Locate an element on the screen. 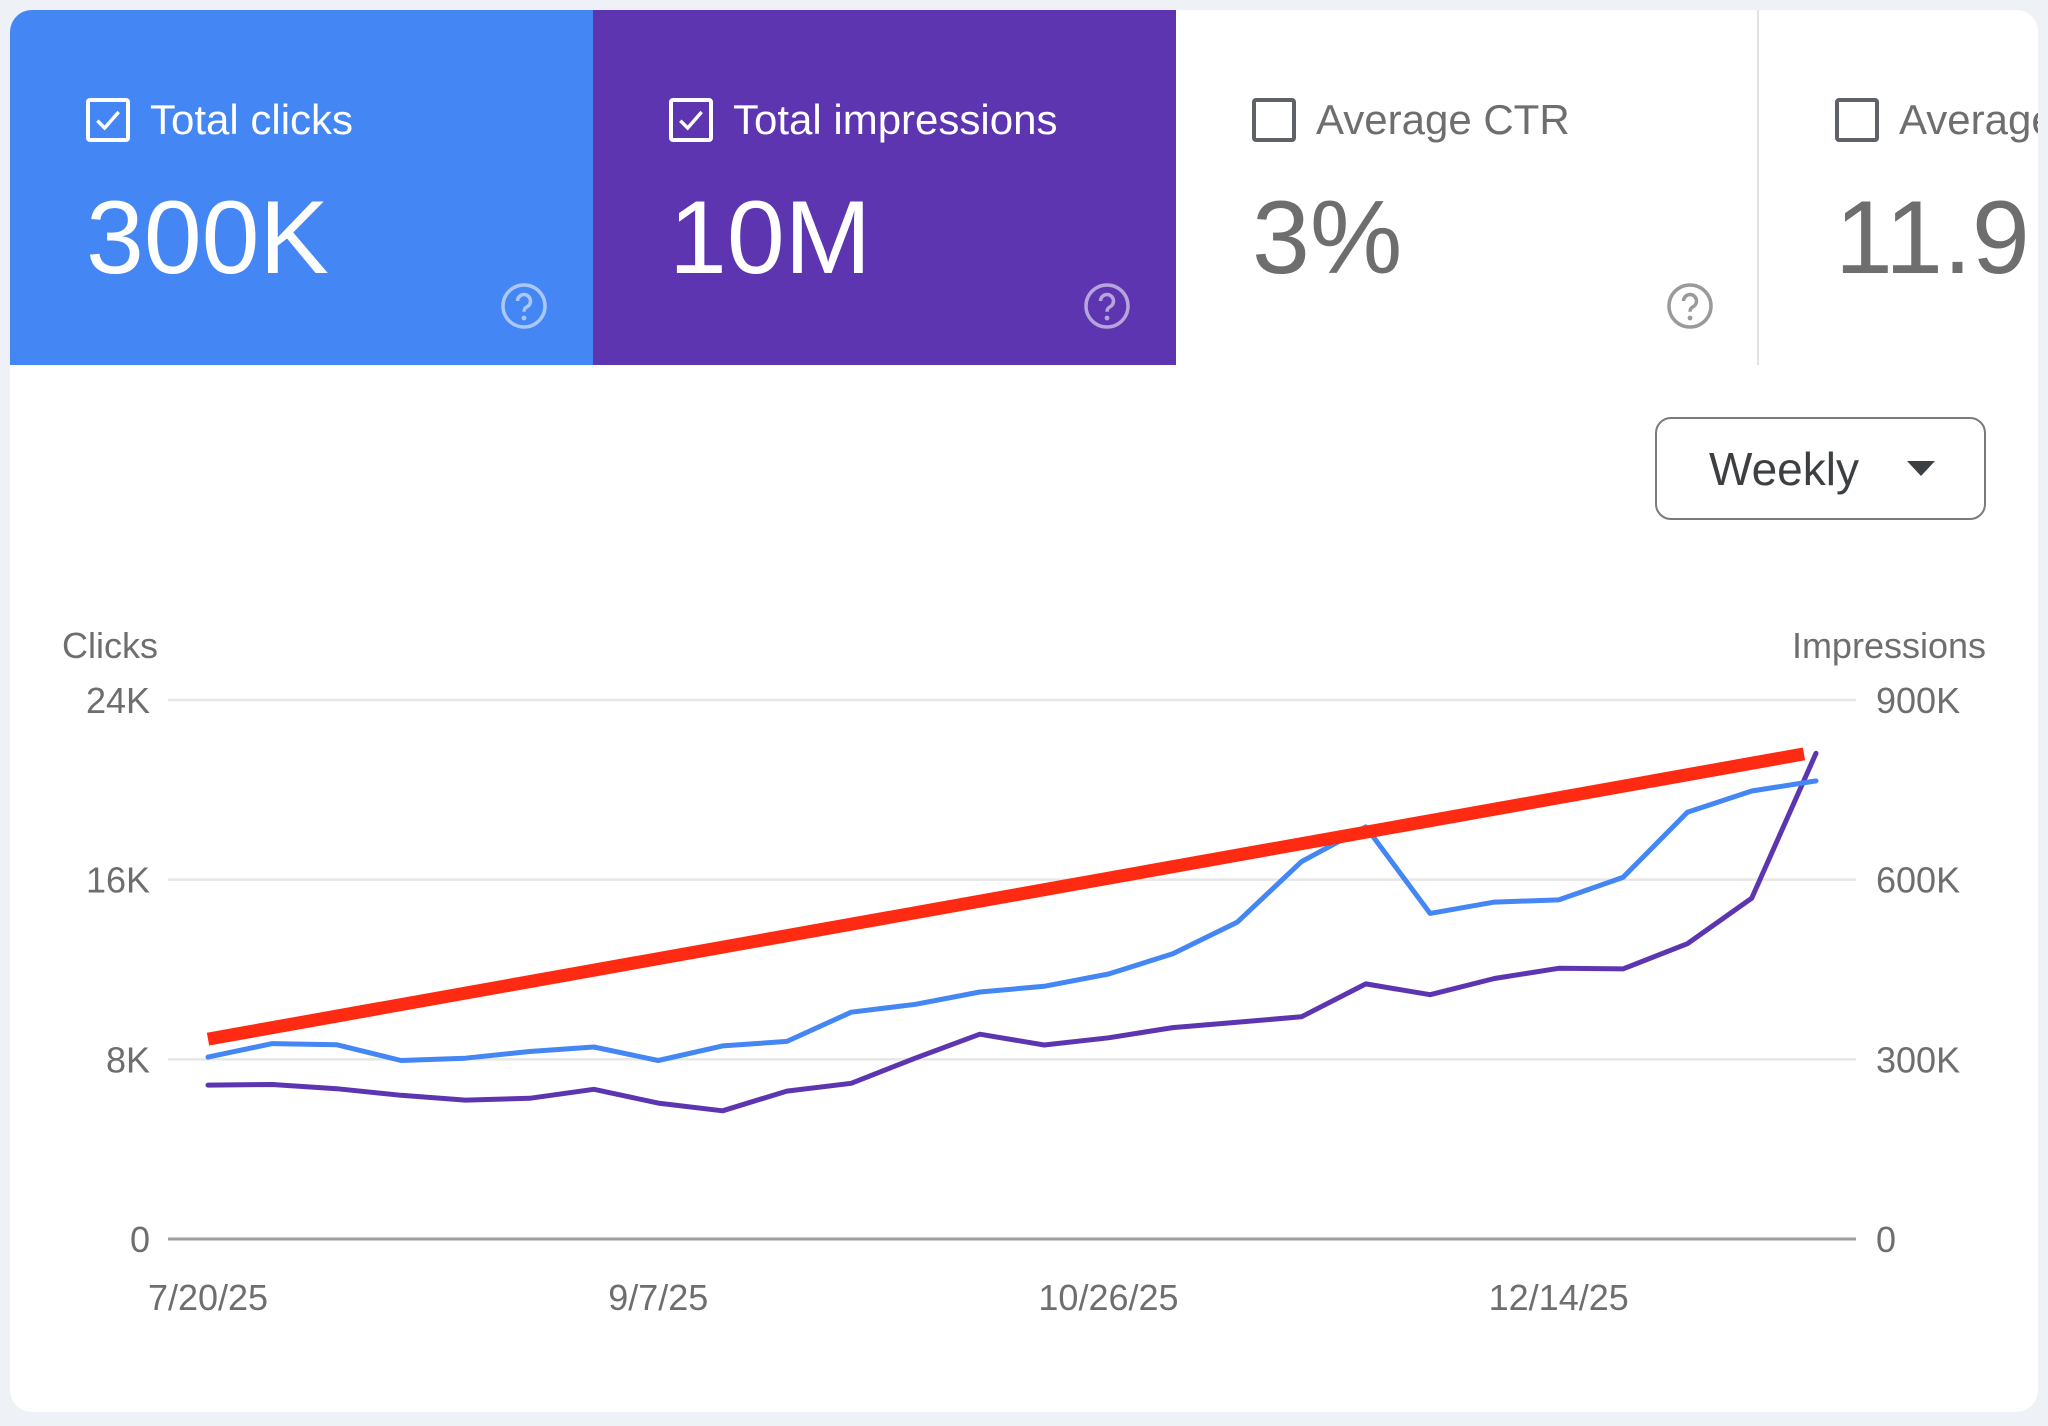  x-tick-label: 9/7/25 is located at coordinates (658, 1297).